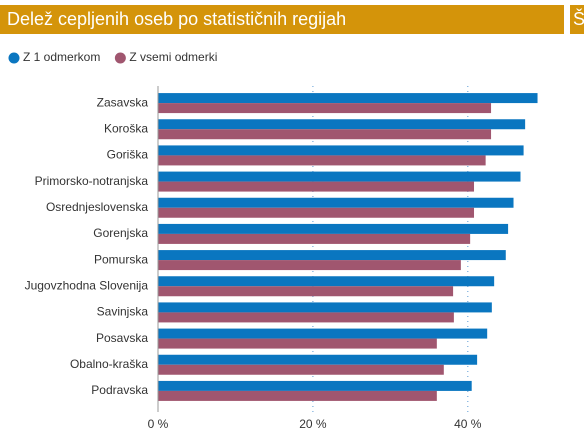 This screenshot has height=448, width=584. Describe the element at coordinates (123, 102) in the screenshot. I see `y-tick-label: Zasavska` at that location.